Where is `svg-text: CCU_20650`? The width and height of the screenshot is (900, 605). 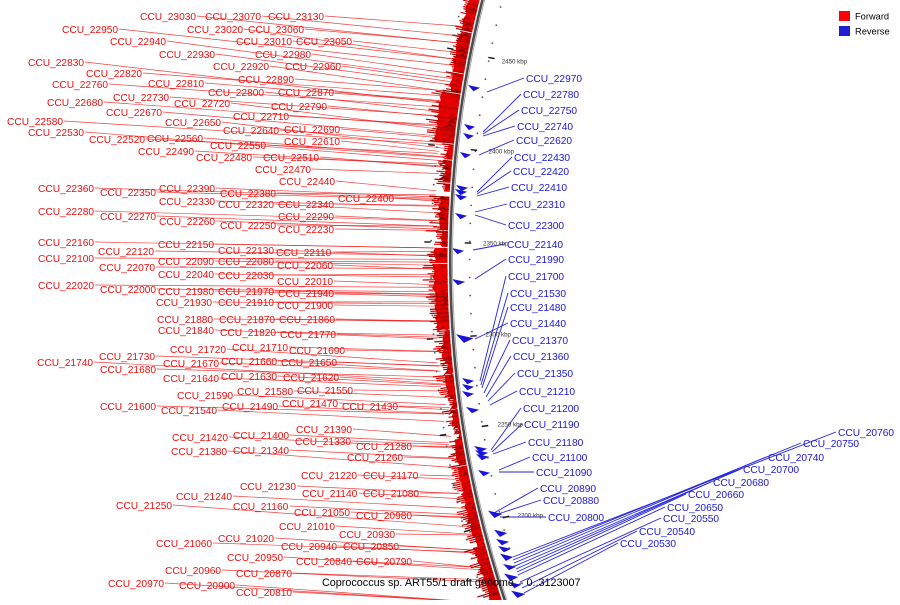
svg-text: CCU_20650 is located at coordinates (695, 508).